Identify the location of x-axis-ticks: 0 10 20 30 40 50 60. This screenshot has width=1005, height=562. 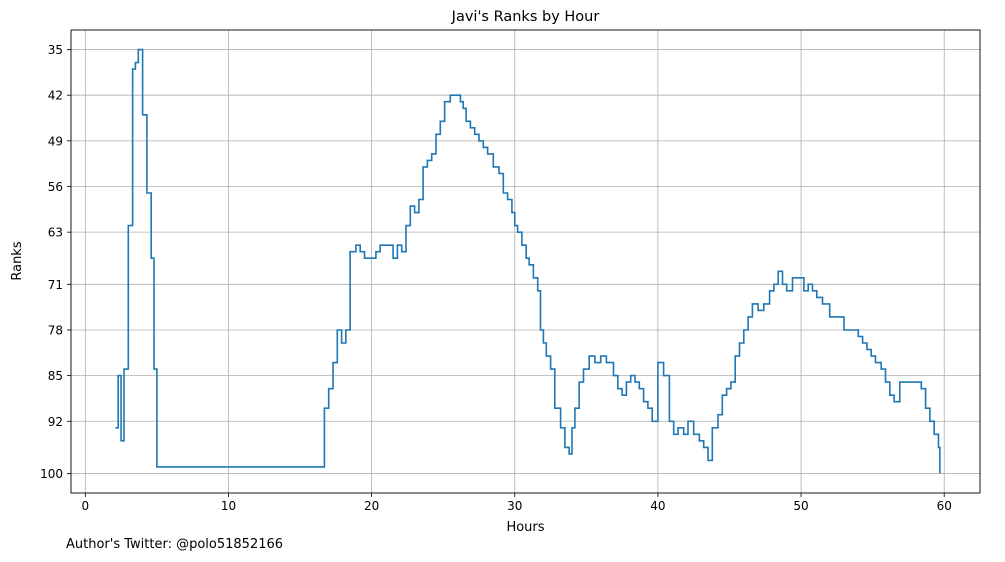
(516, 503).